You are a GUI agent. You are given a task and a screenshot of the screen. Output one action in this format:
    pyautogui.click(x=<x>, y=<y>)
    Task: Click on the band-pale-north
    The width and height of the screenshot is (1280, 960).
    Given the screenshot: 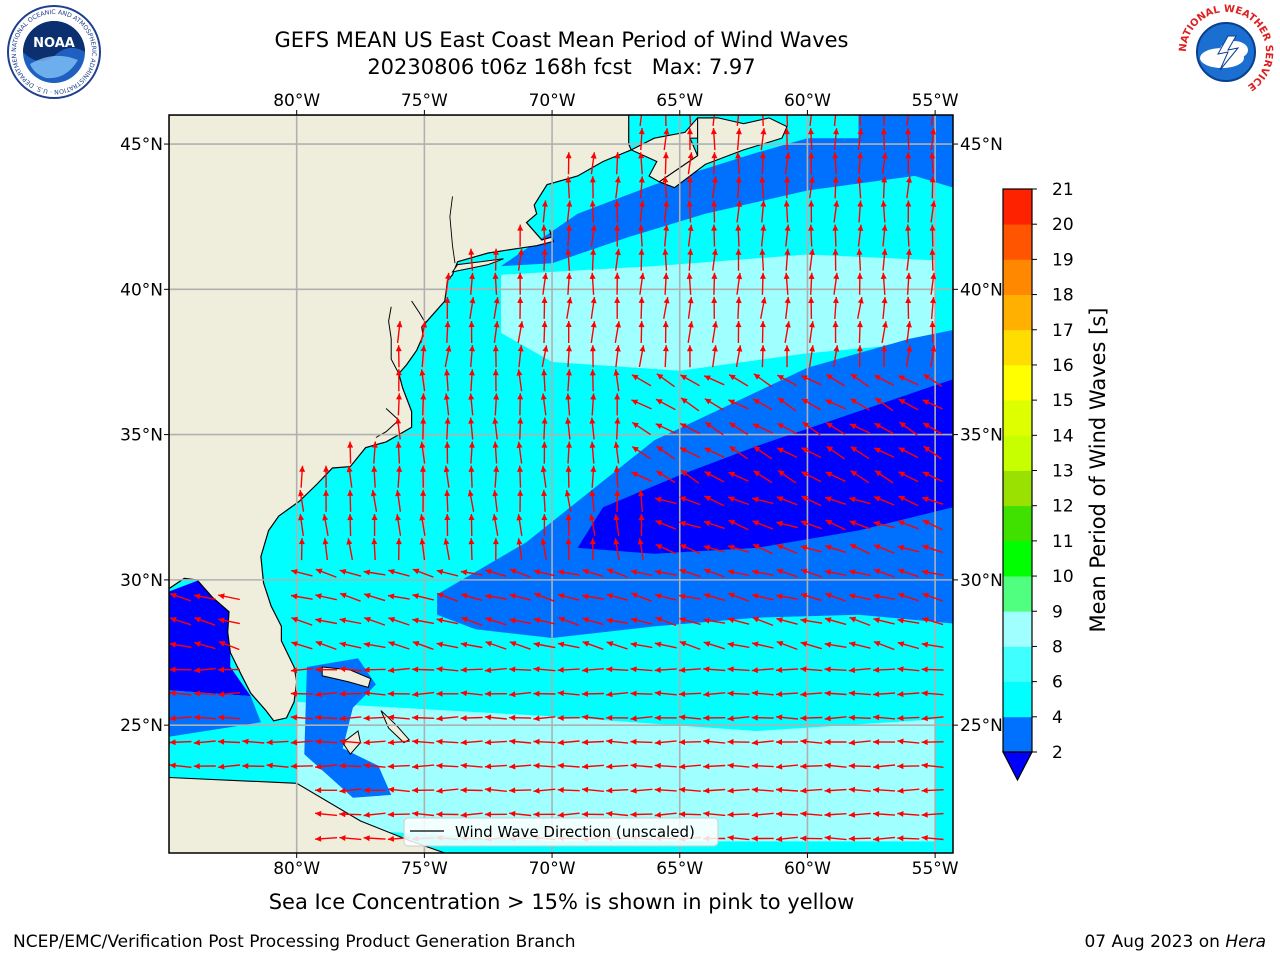 What is the action you would take?
    pyautogui.click(x=718, y=312)
    